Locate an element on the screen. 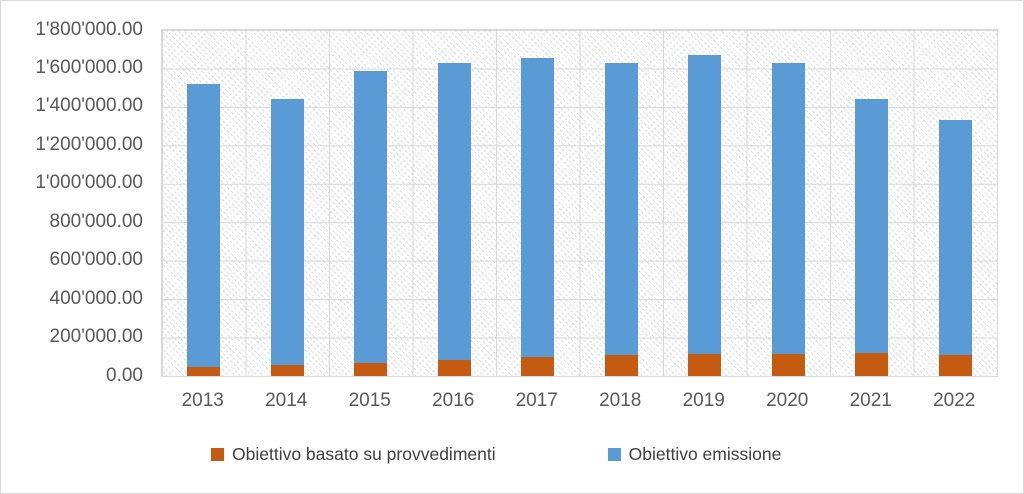 This screenshot has height=494, width=1024. x-axis-tick-label: 2020 is located at coordinates (787, 400).